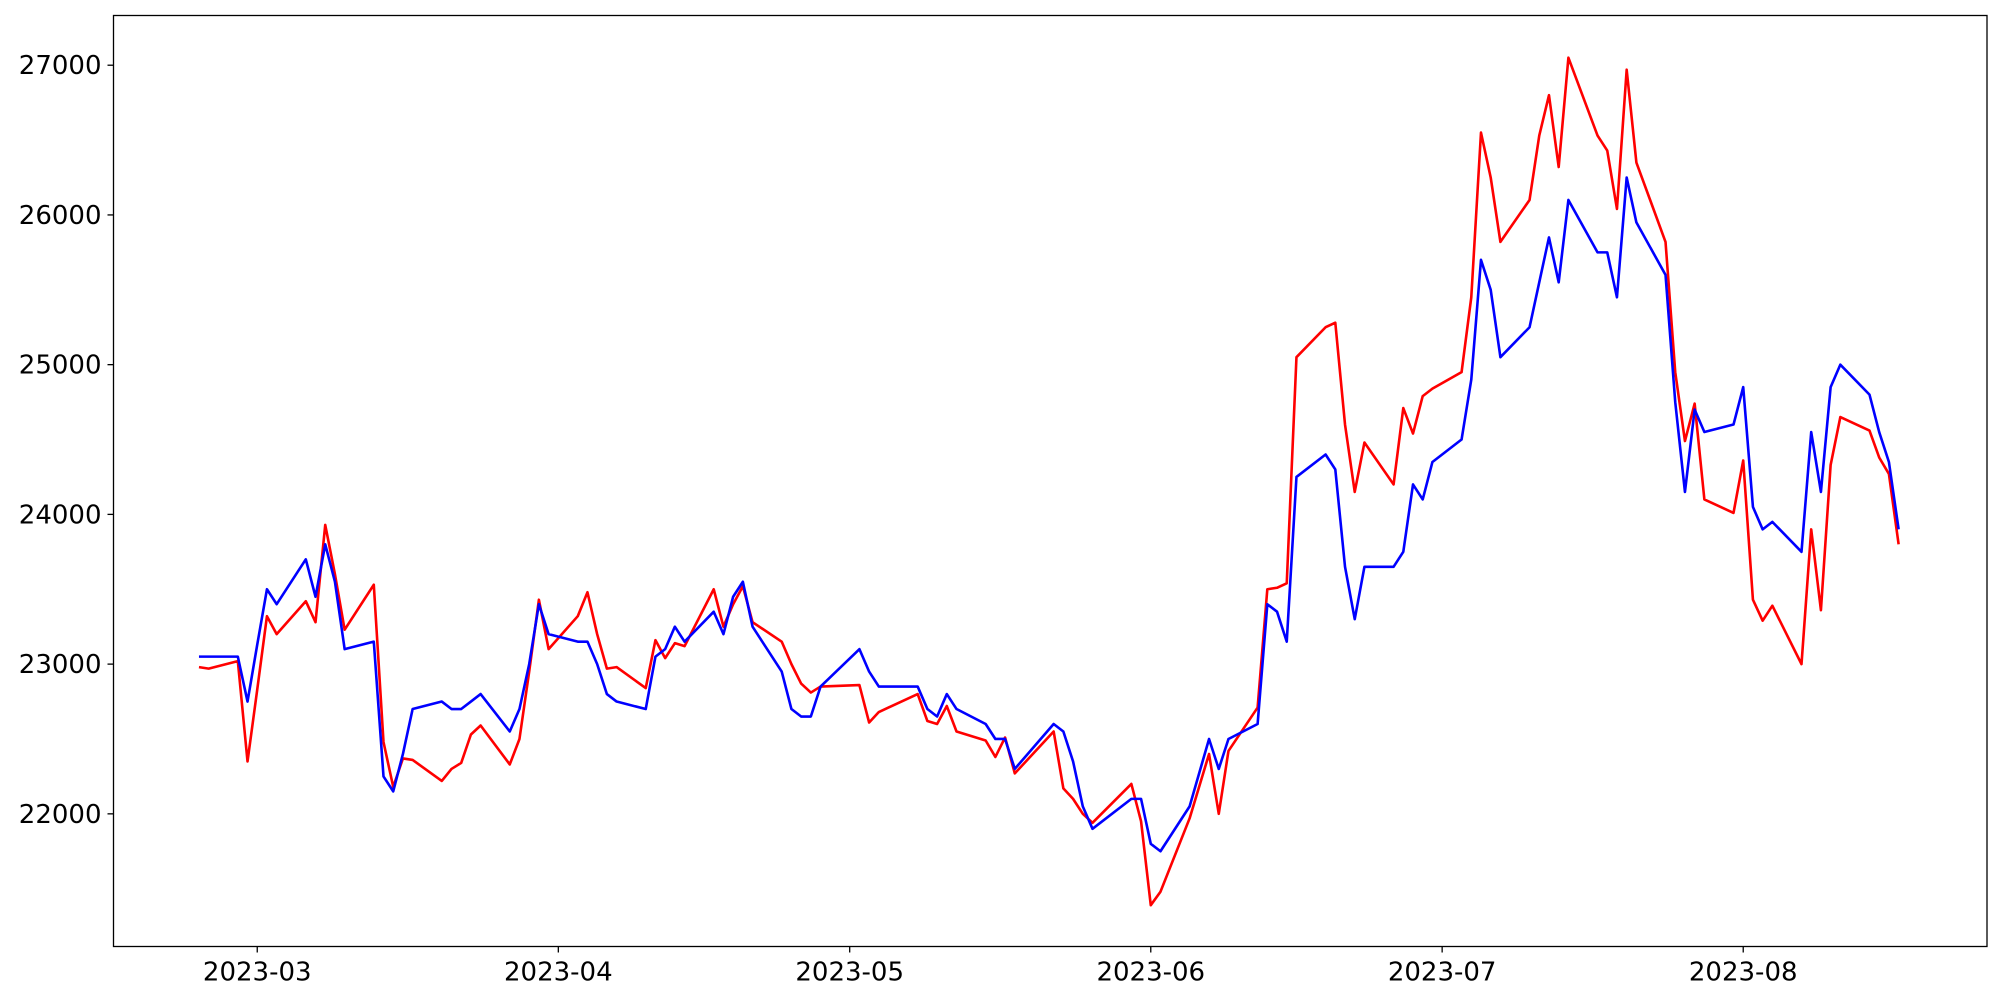 This screenshot has width=2000, height=1000. What do you see at coordinates (1743, 973) in the screenshot?
I see `x-tick-label: 2023-08` at bounding box center [1743, 973].